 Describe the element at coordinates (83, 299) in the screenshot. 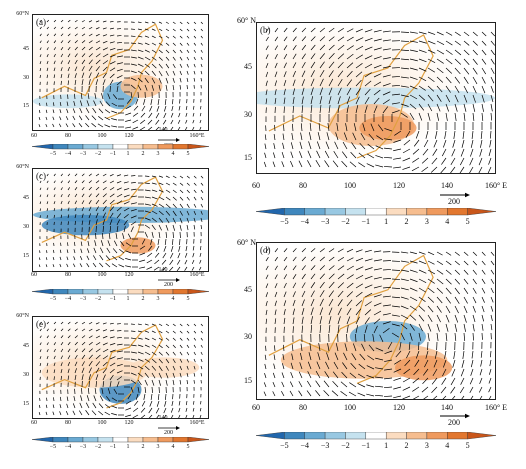

I see `colorbar-tick-label: −3` at that location.